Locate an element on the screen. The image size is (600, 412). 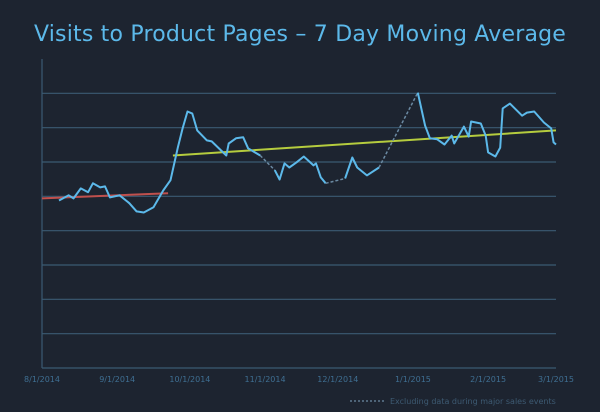
trend-line is located at coordinates (364, 143).